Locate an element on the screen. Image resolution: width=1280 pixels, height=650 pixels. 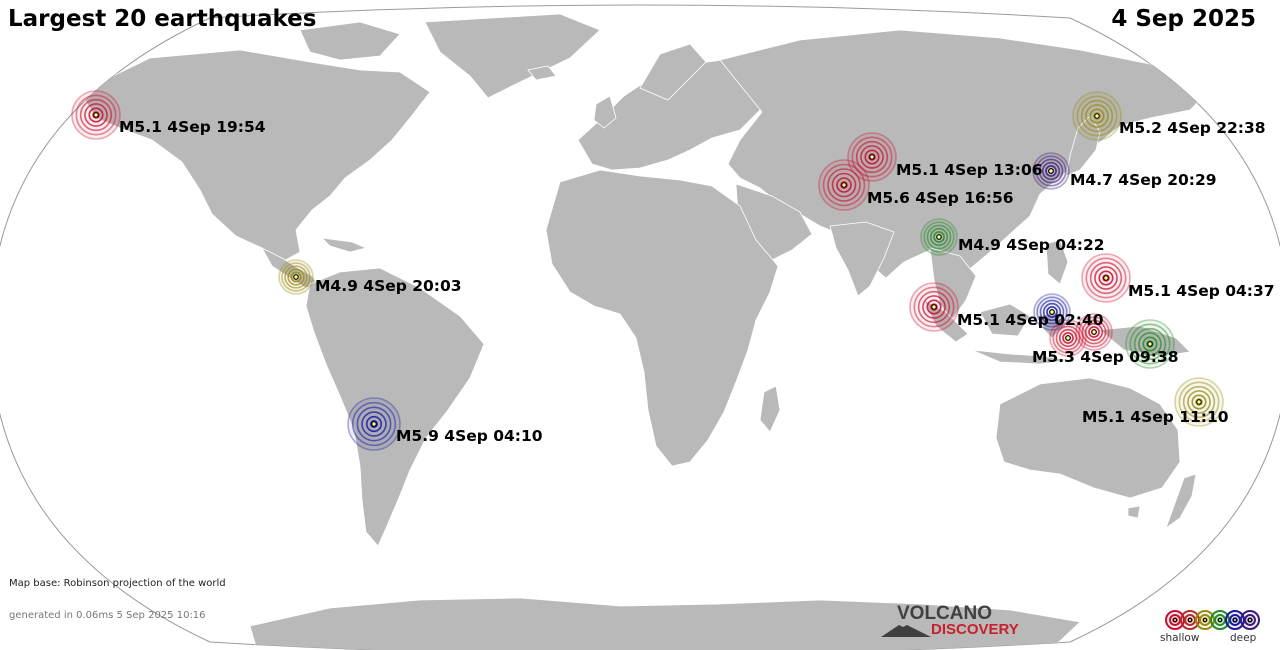
quake-label-afghanistan-south: M5.6 4Sep 16:56 is located at coordinates (940, 198).